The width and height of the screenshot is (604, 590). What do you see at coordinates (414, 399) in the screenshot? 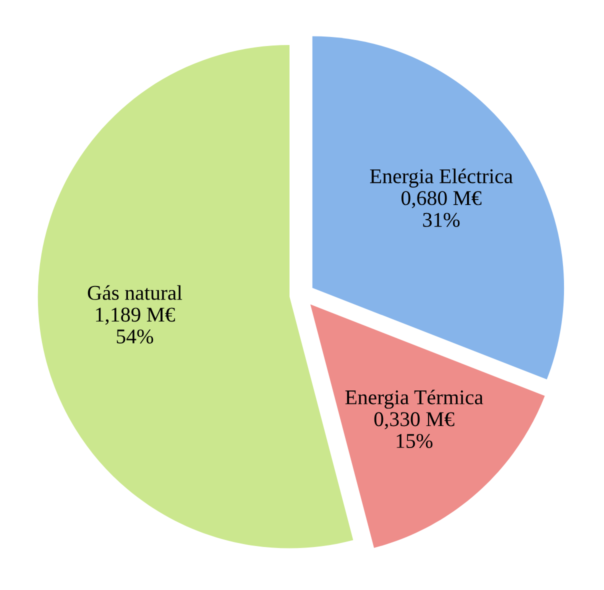
I see `slice-label: Energia Térmica` at bounding box center [414, 399].